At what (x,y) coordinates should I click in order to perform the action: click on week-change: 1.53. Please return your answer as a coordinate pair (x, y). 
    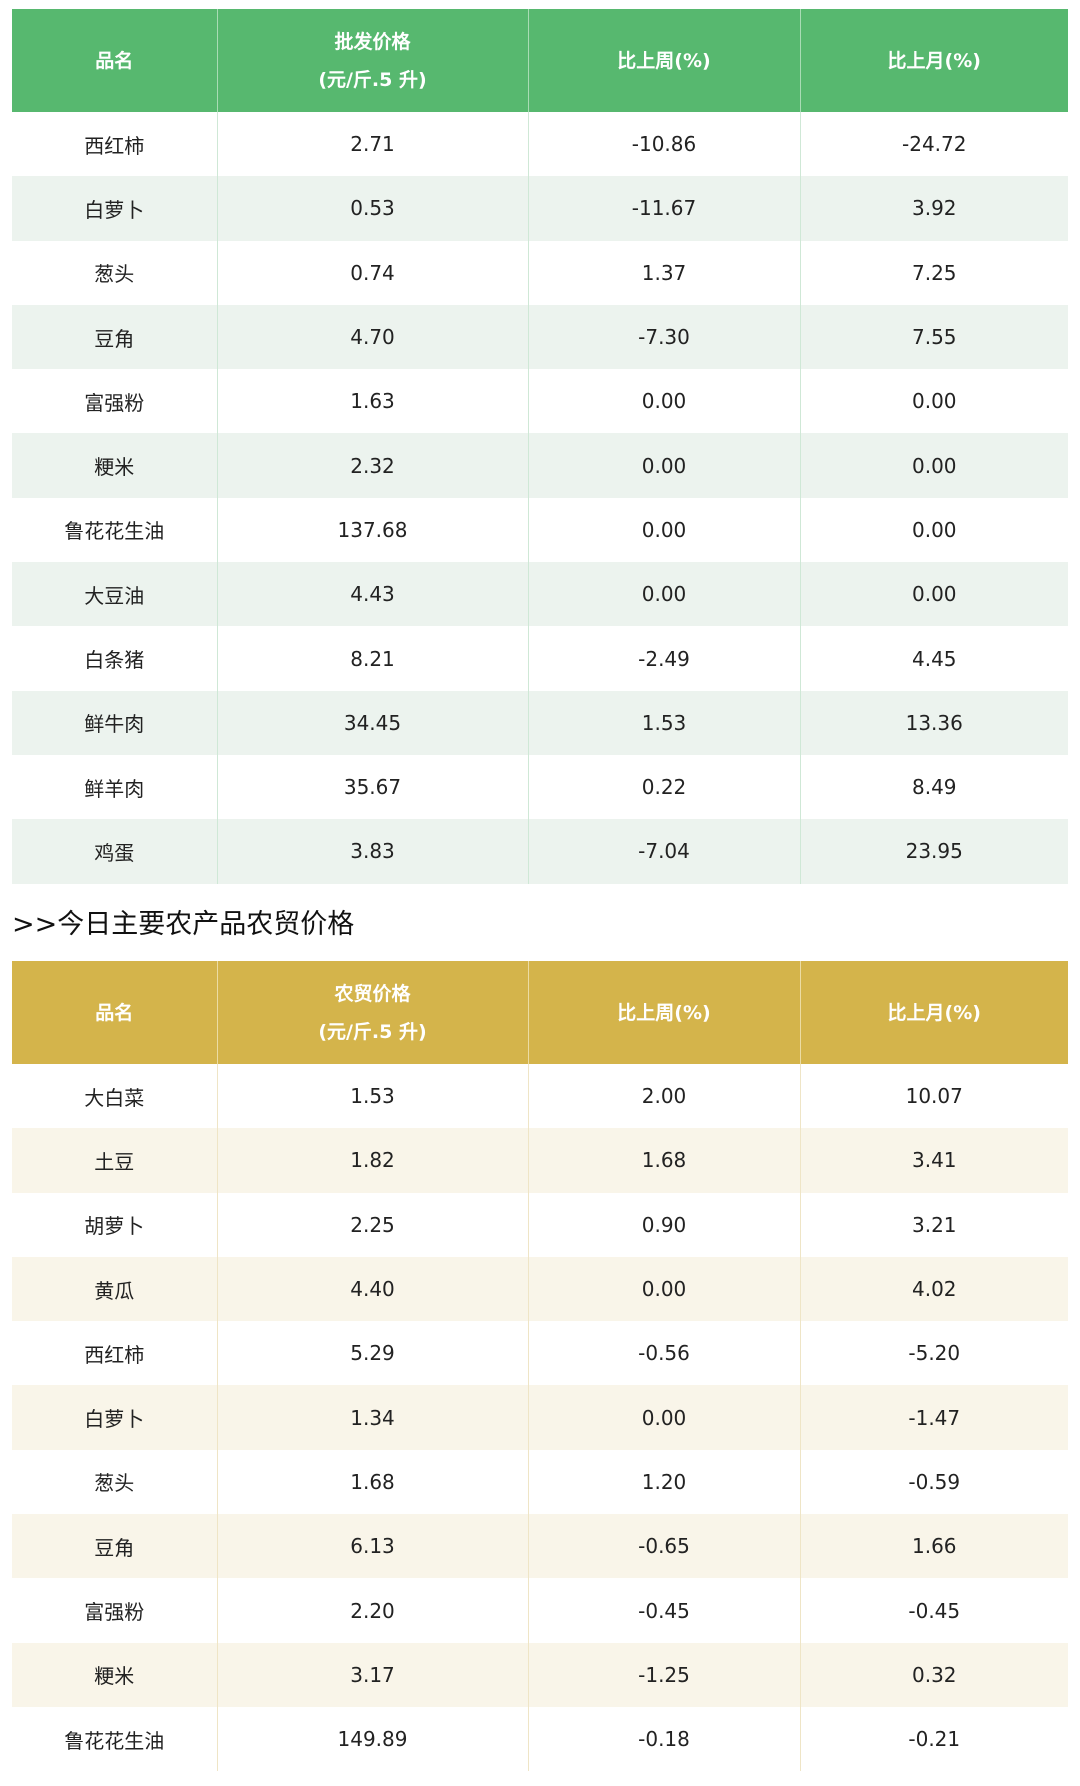
    Looking at the image, I should click on (663, 722).